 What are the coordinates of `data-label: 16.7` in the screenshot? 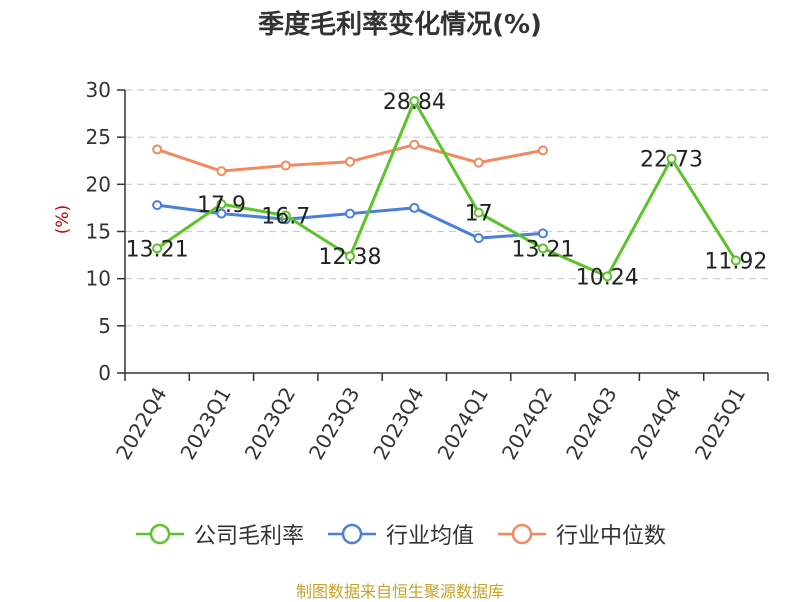 It's located at (285, 216).